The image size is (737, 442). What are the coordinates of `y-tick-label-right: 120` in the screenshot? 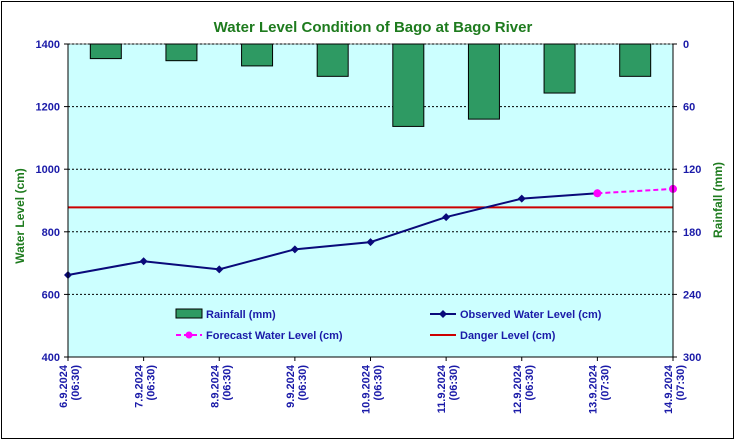 It's located at (692, 170).